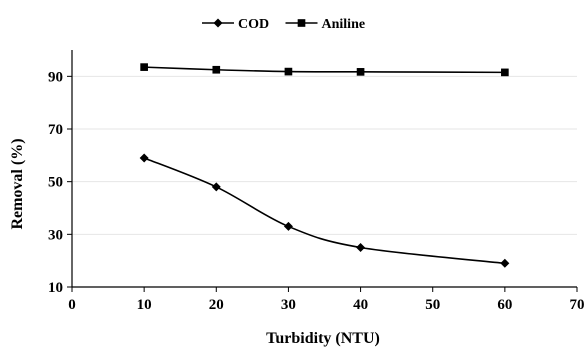  I want to click on series-line-aniline, so click(324, 70).